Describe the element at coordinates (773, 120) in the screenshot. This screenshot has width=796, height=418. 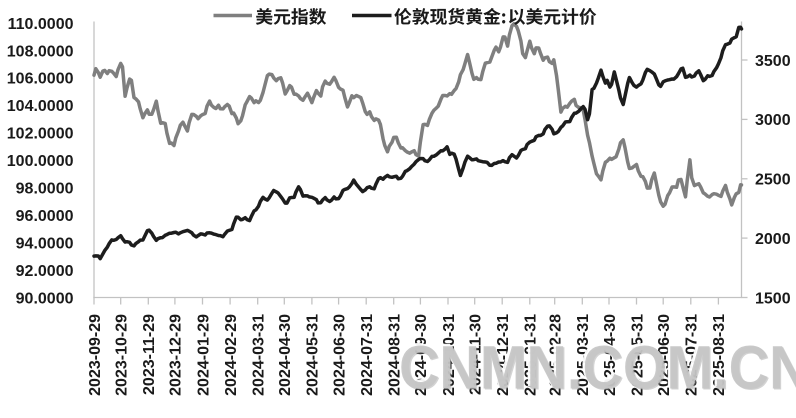
I see `svg-text: 3000` at that location.